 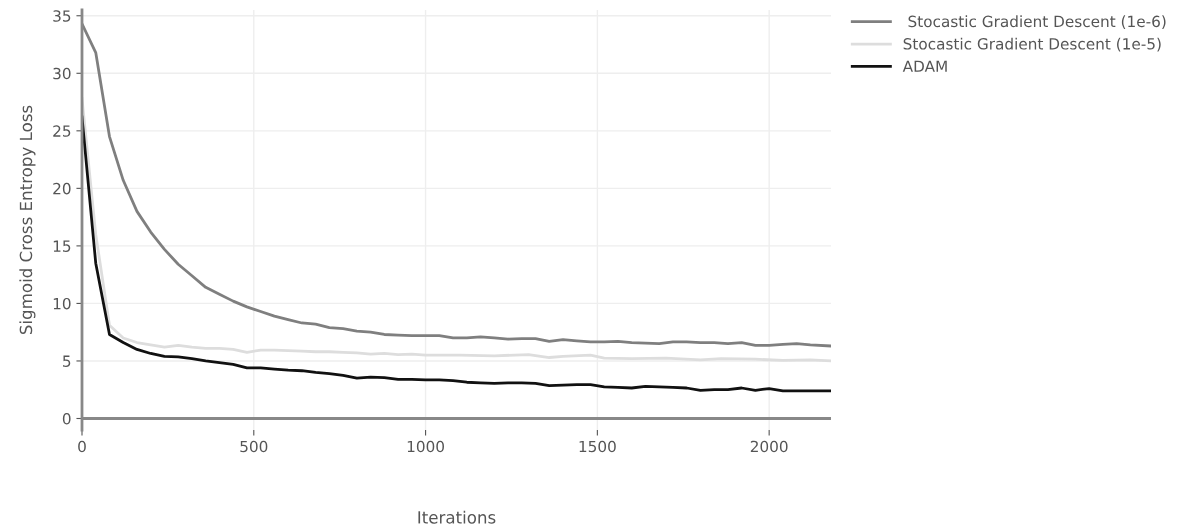 I want to click on legend-label: ADAM, so click(x=924, y=66).